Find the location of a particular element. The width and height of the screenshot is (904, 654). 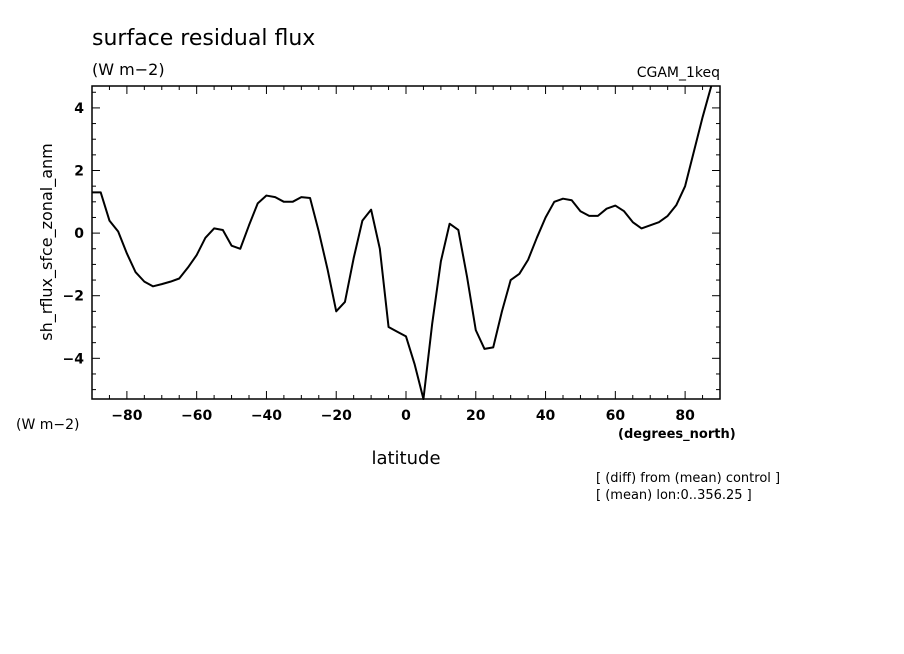

y-tick-label: −2 is located at coordinates (73, 297).